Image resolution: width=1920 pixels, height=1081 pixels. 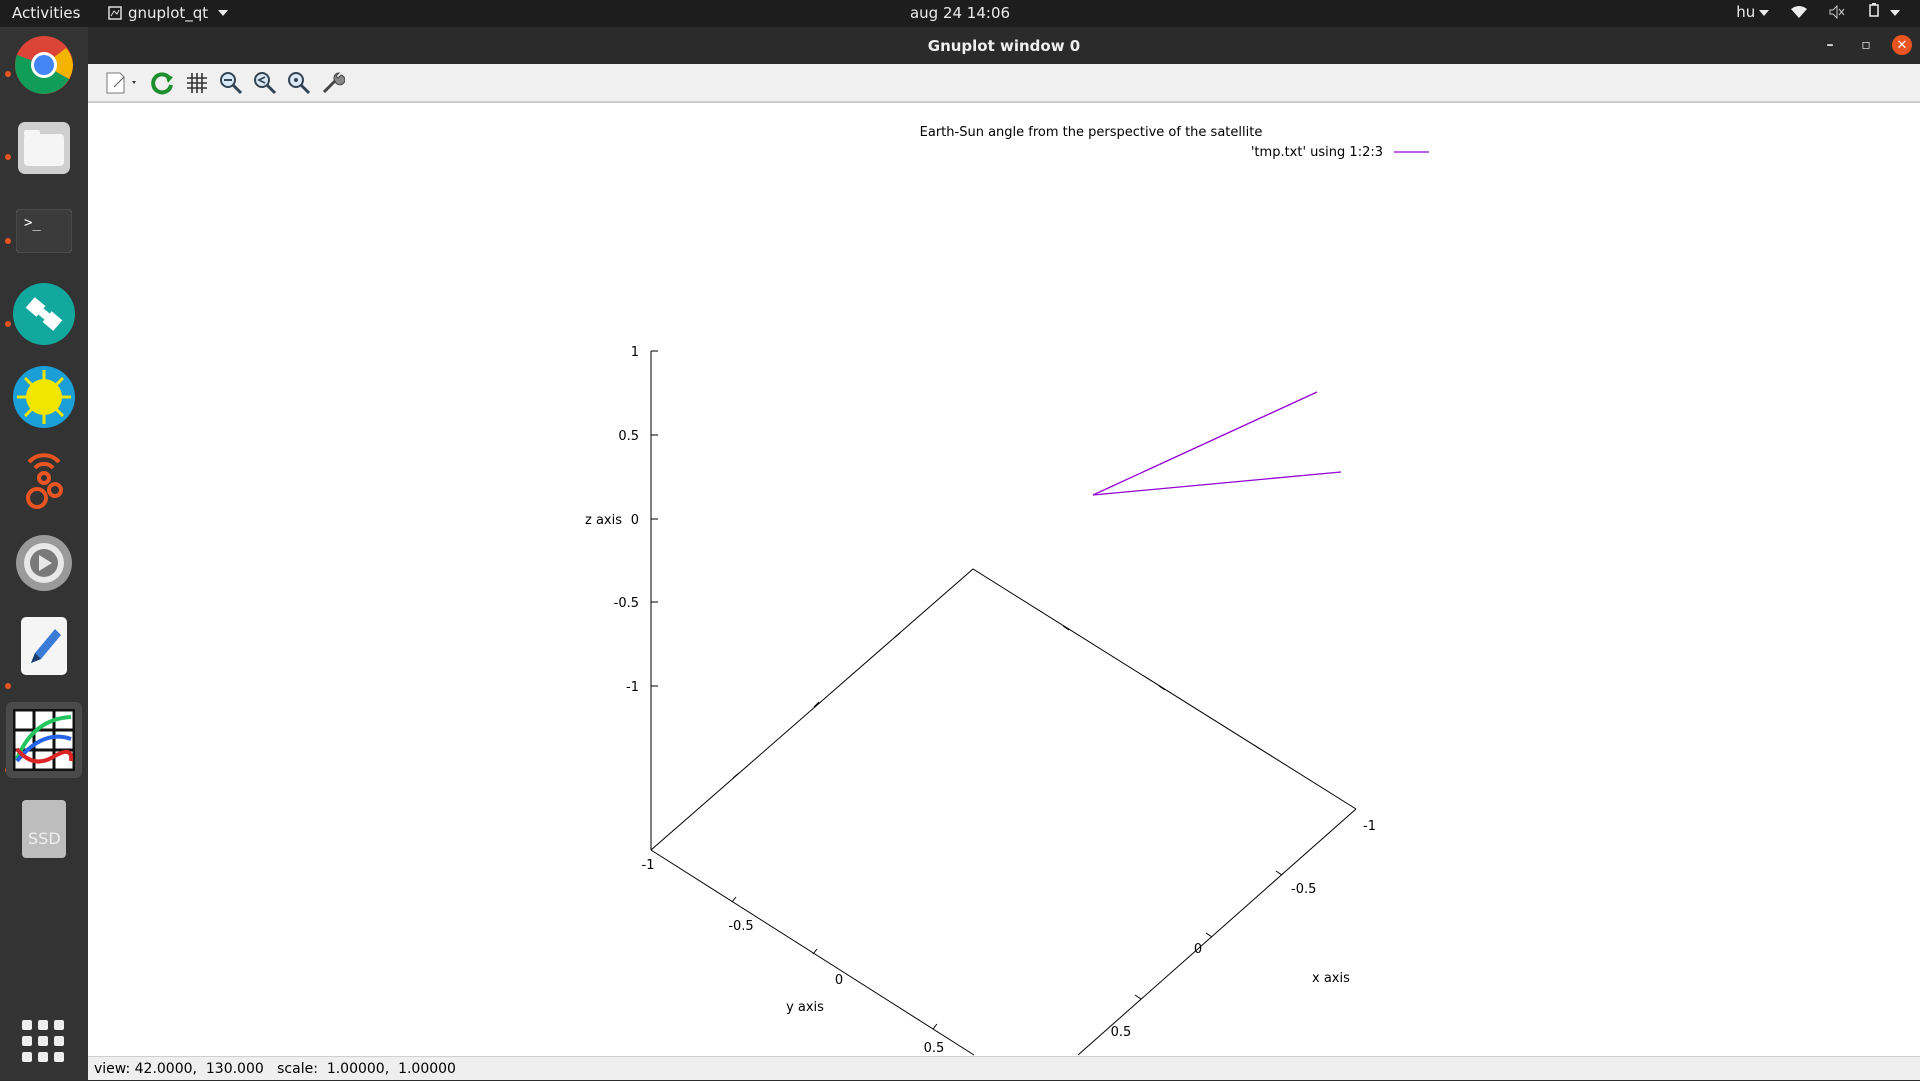 I want to click on top-bar: Activities gnuplot_qt aug 24 14:06 hu, so click(x=960, y=13).